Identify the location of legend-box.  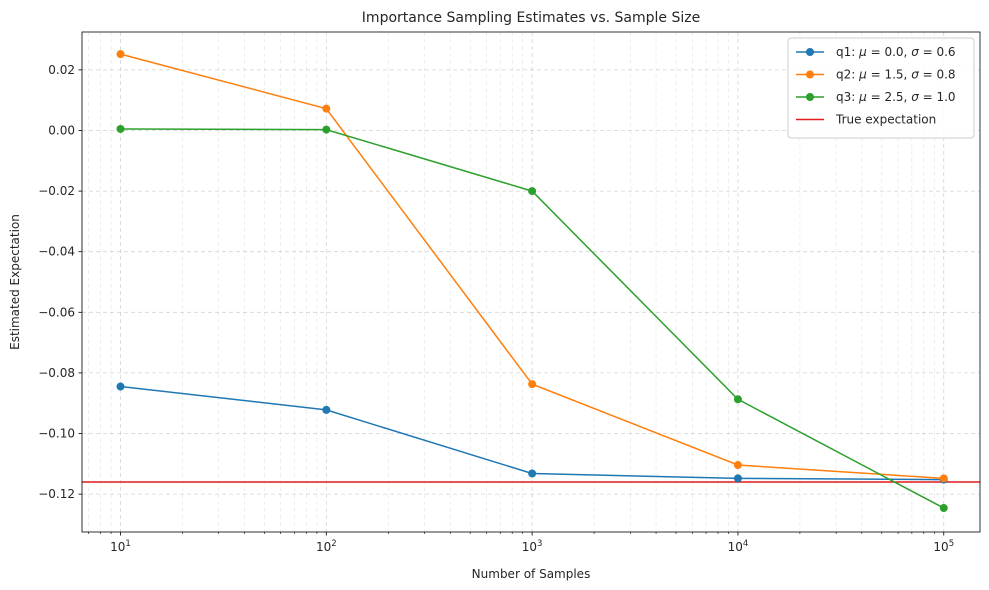
(881, 88).